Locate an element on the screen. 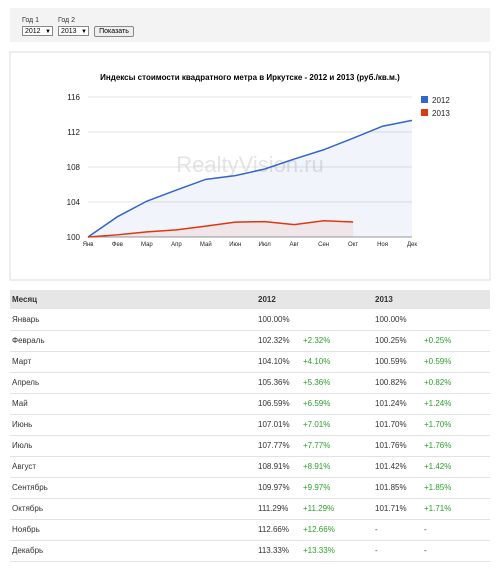 The image size is (500, 570). year1-select: 2012 is located at coordinates (37, 31).